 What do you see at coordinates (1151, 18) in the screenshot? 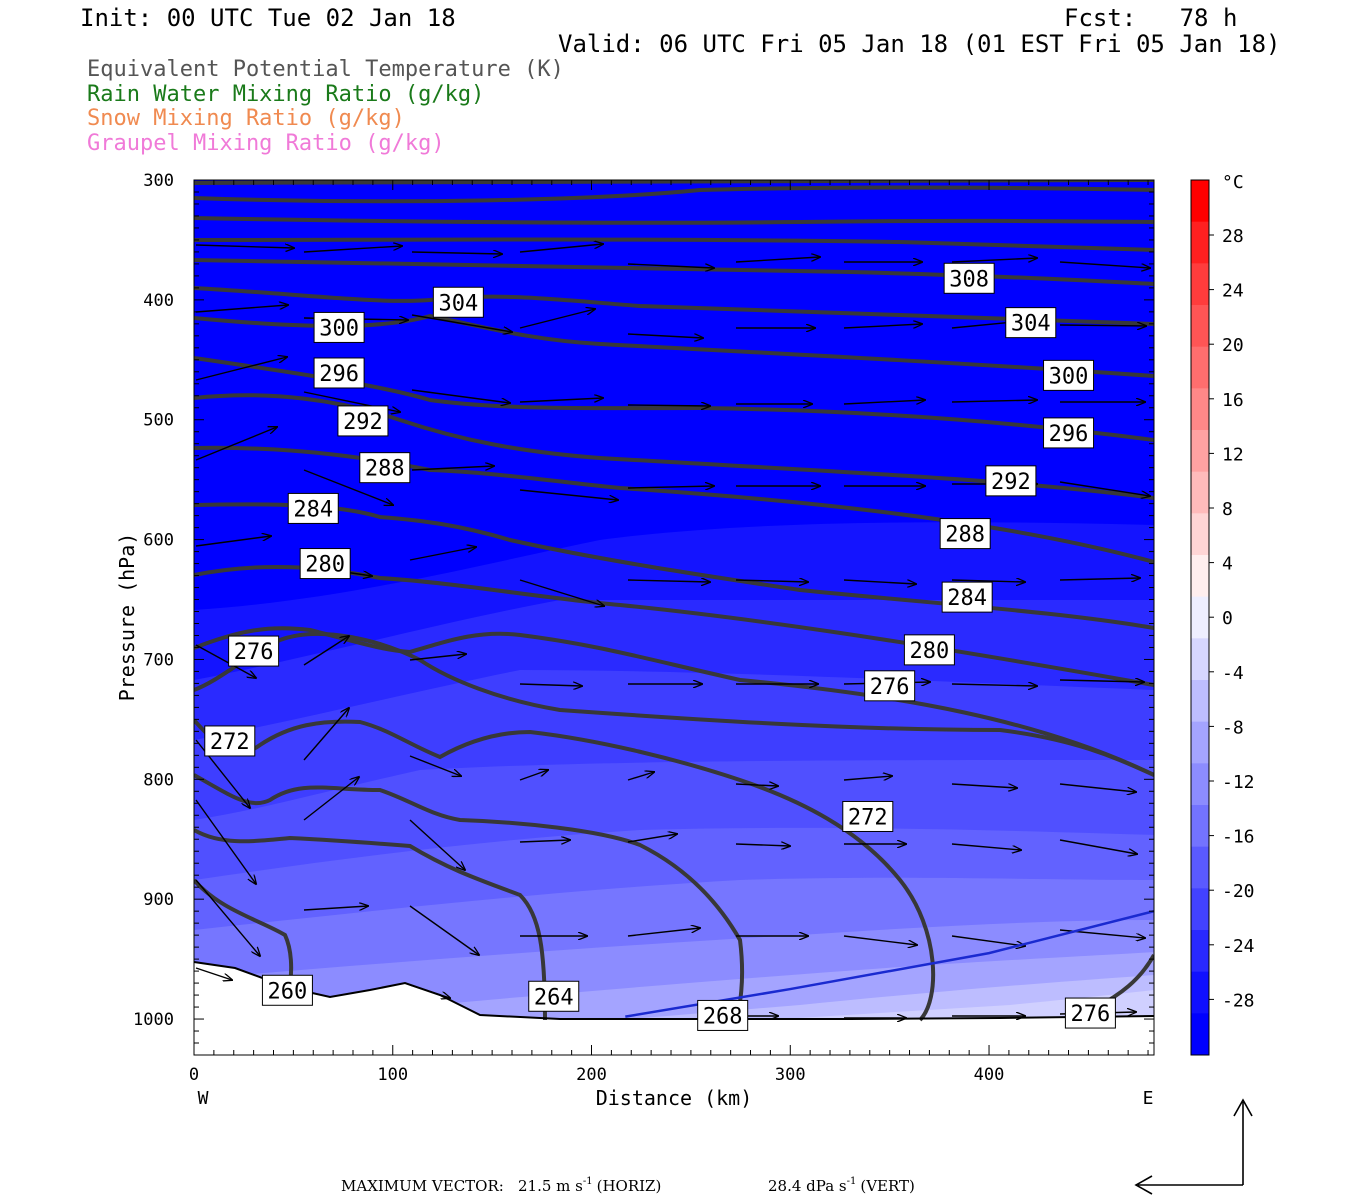
I see `forecast-hour: Fcst: 78 h` at bounding box center [1151, 18].